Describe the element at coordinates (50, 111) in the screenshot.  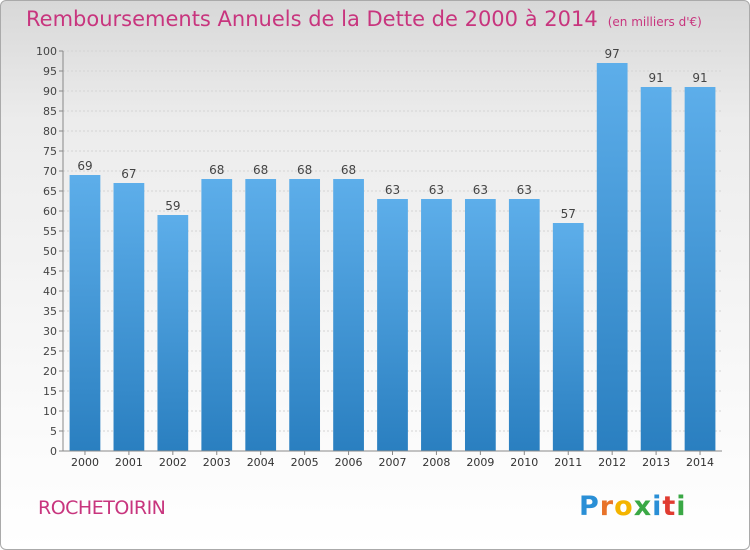
I see `y-tick-label: 85` at that location.